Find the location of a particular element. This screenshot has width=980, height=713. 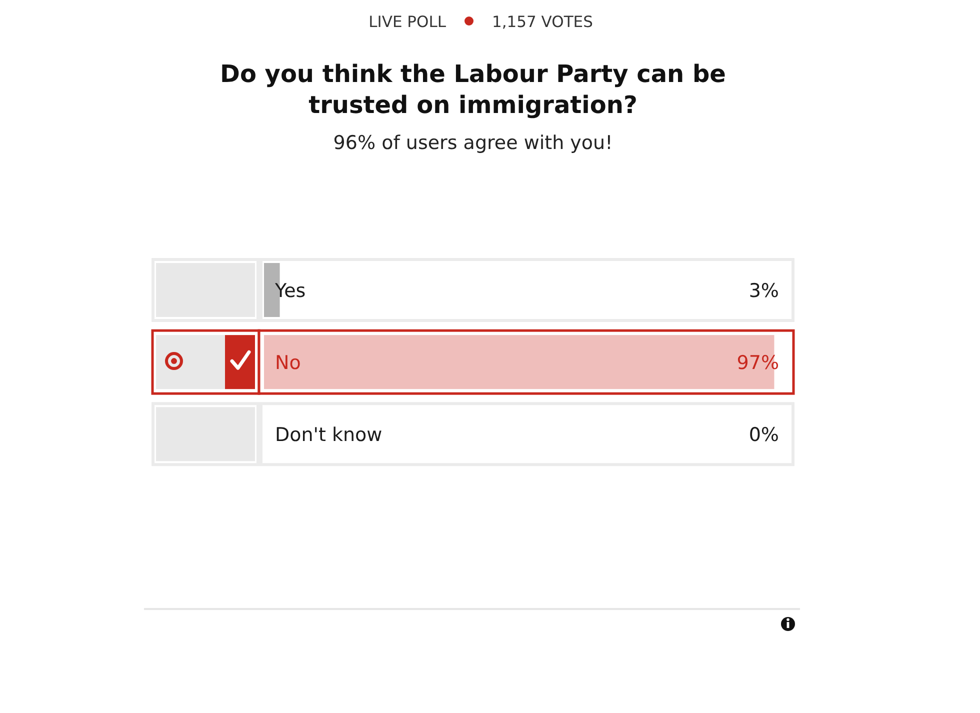

y-tick-label: Don't know is located at coordinates (328, 435).